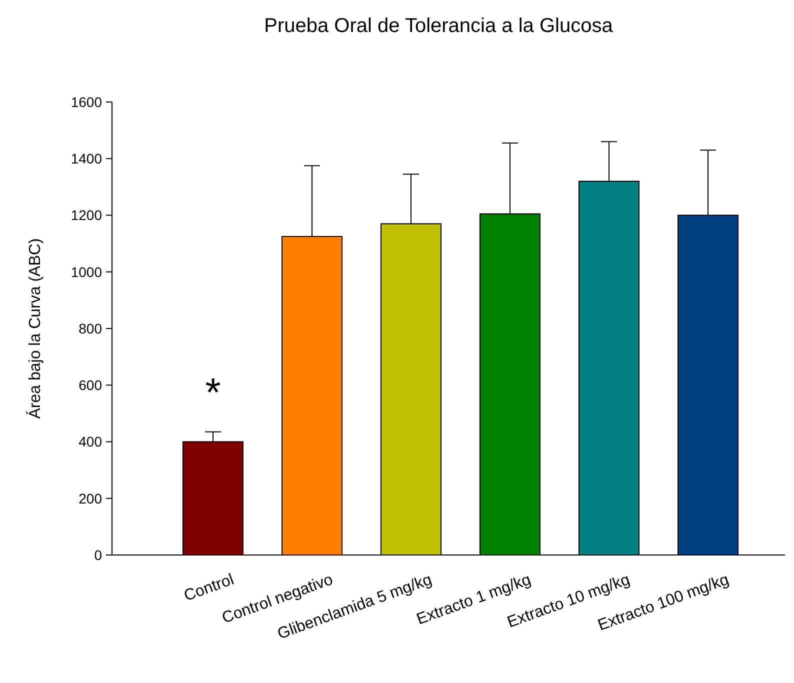  Describe the element at coordinates (86, 158) in the screenshot. I see `y-tick-label: 1400` at that location.